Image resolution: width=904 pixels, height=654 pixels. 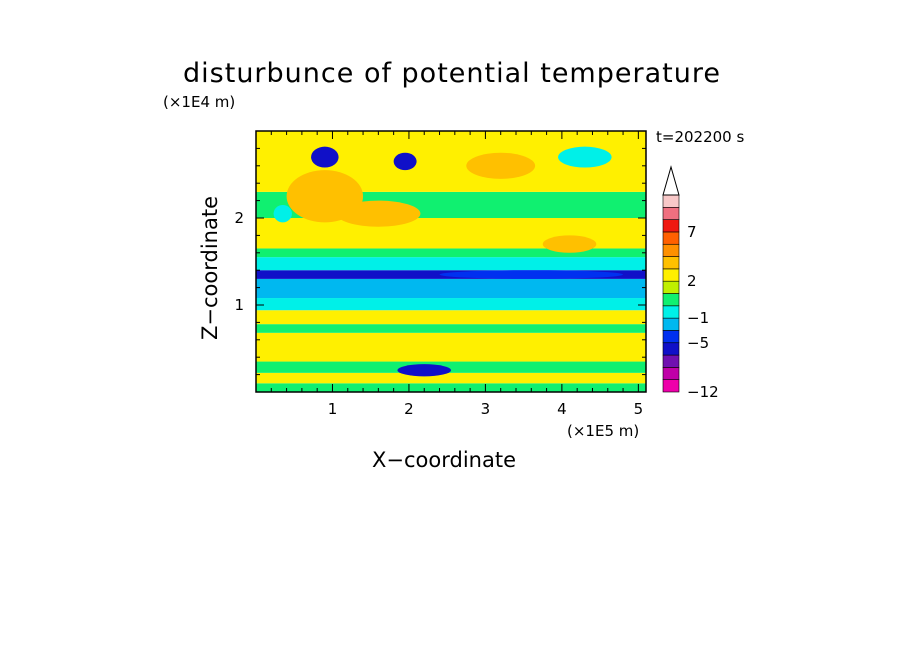 I want to click on time-label: t=202200 s, so click(x=700, y=137).